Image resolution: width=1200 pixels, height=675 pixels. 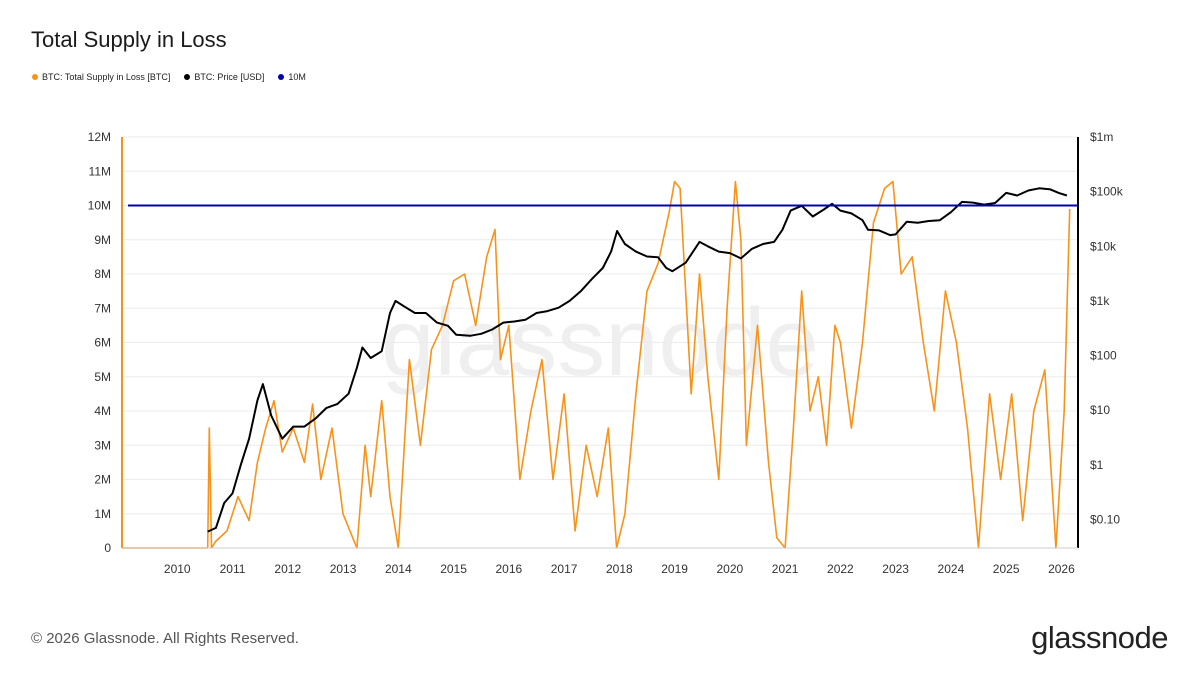 What do you see at coordinates (129, 39) in the screenshot?
I see `chart-title: Total Supply in Loss` at bounding box center [129, 39].